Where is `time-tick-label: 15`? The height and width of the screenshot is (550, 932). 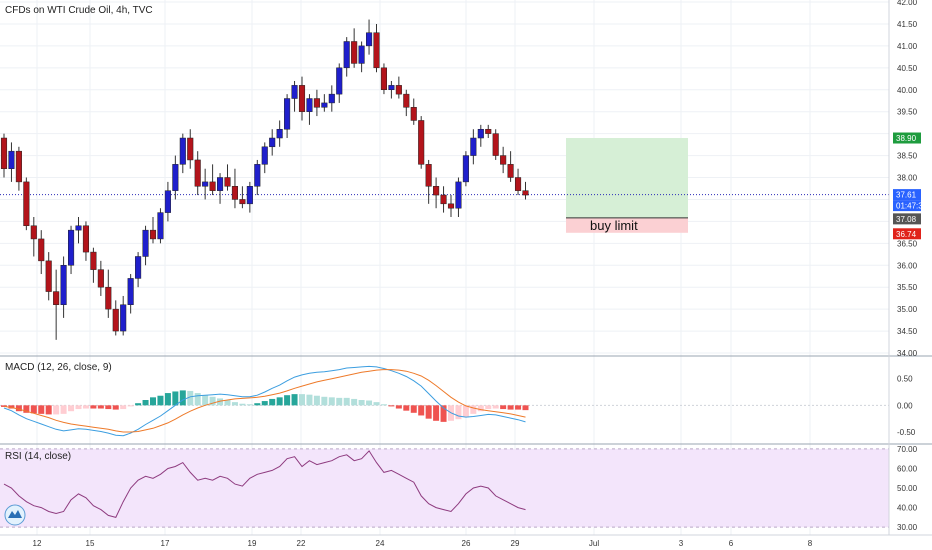 time-tick-label: 15 is located at coordinates (90, 543).